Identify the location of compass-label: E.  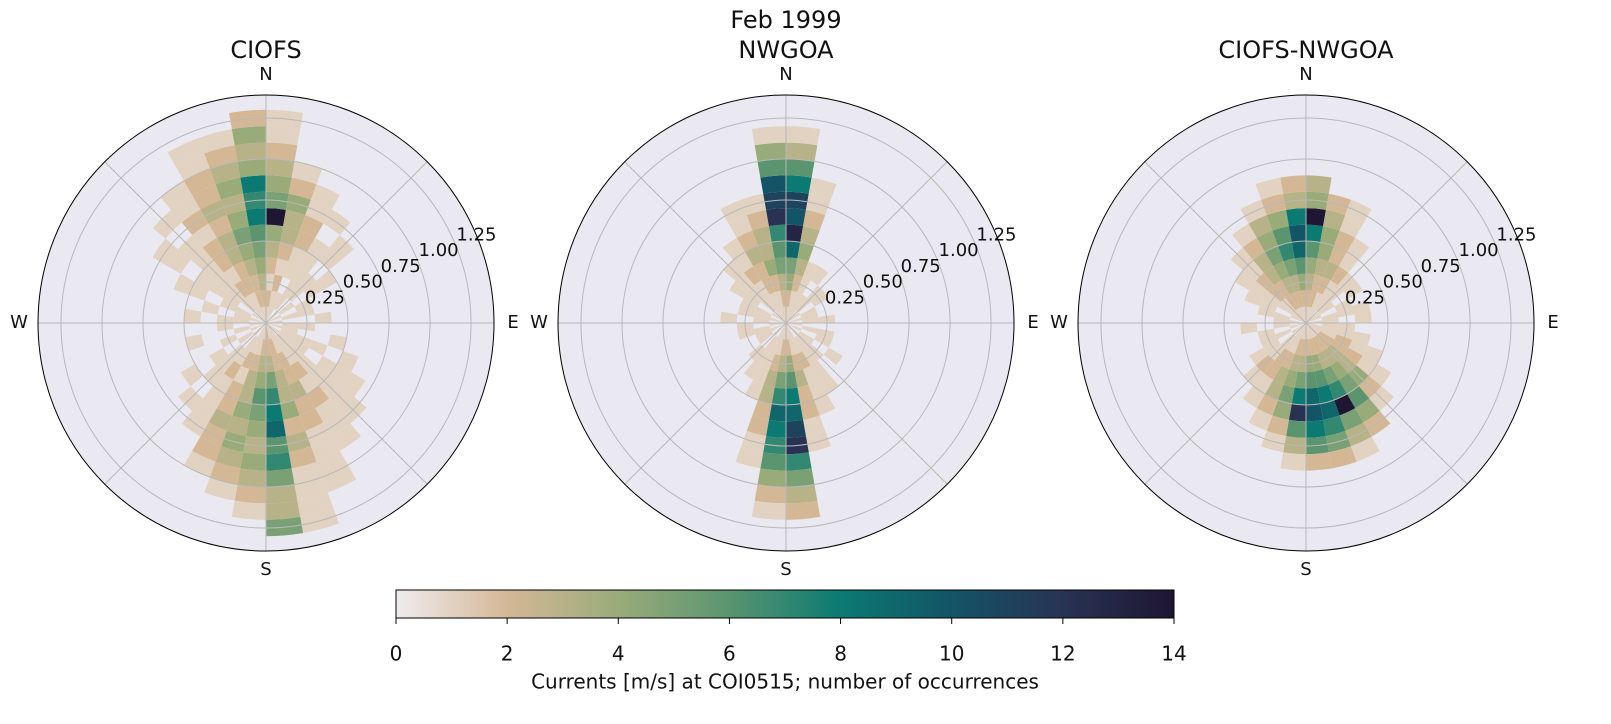
(1032, 322).